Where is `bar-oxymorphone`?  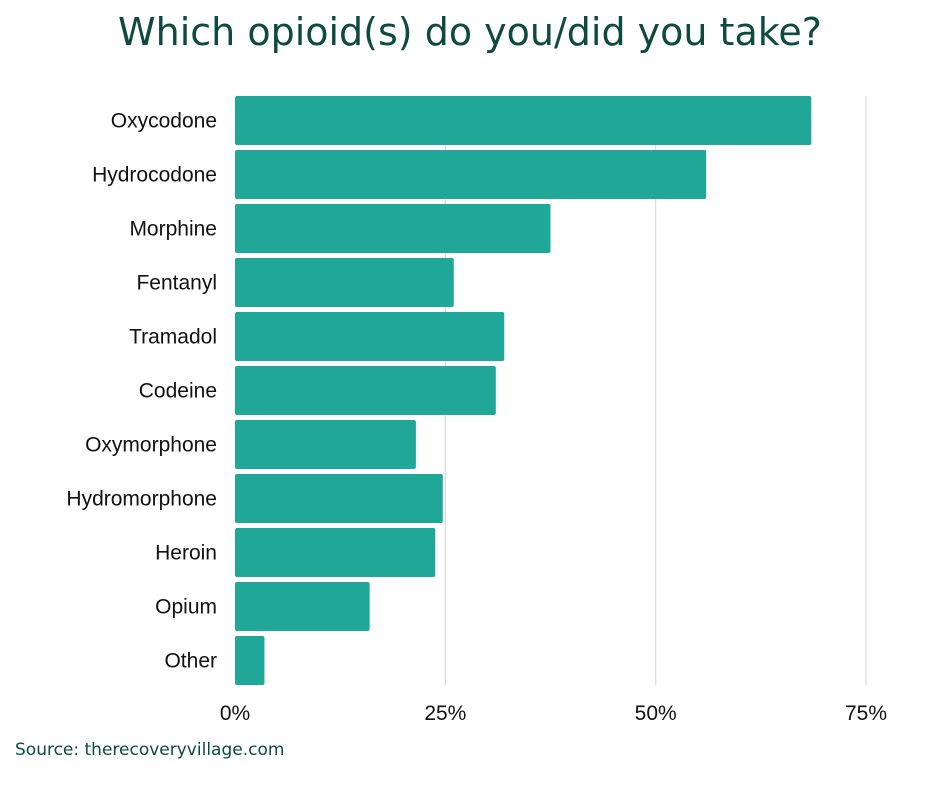 bar-oxymorphone is located at coordinates (325, 444).